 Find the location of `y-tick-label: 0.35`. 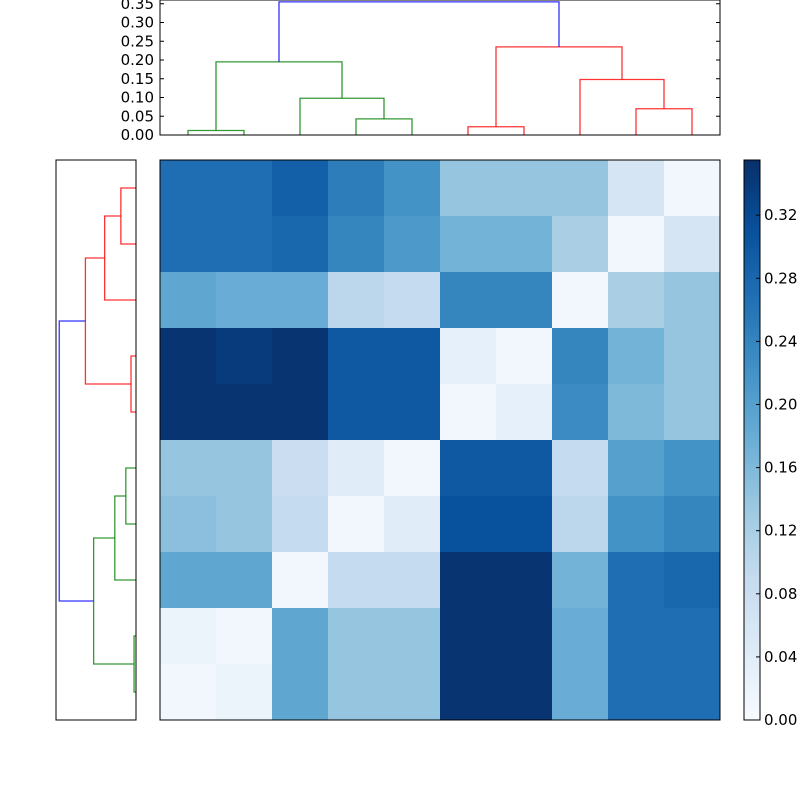

y-tick-label: 0.35 is located at coordinates (137, 6).